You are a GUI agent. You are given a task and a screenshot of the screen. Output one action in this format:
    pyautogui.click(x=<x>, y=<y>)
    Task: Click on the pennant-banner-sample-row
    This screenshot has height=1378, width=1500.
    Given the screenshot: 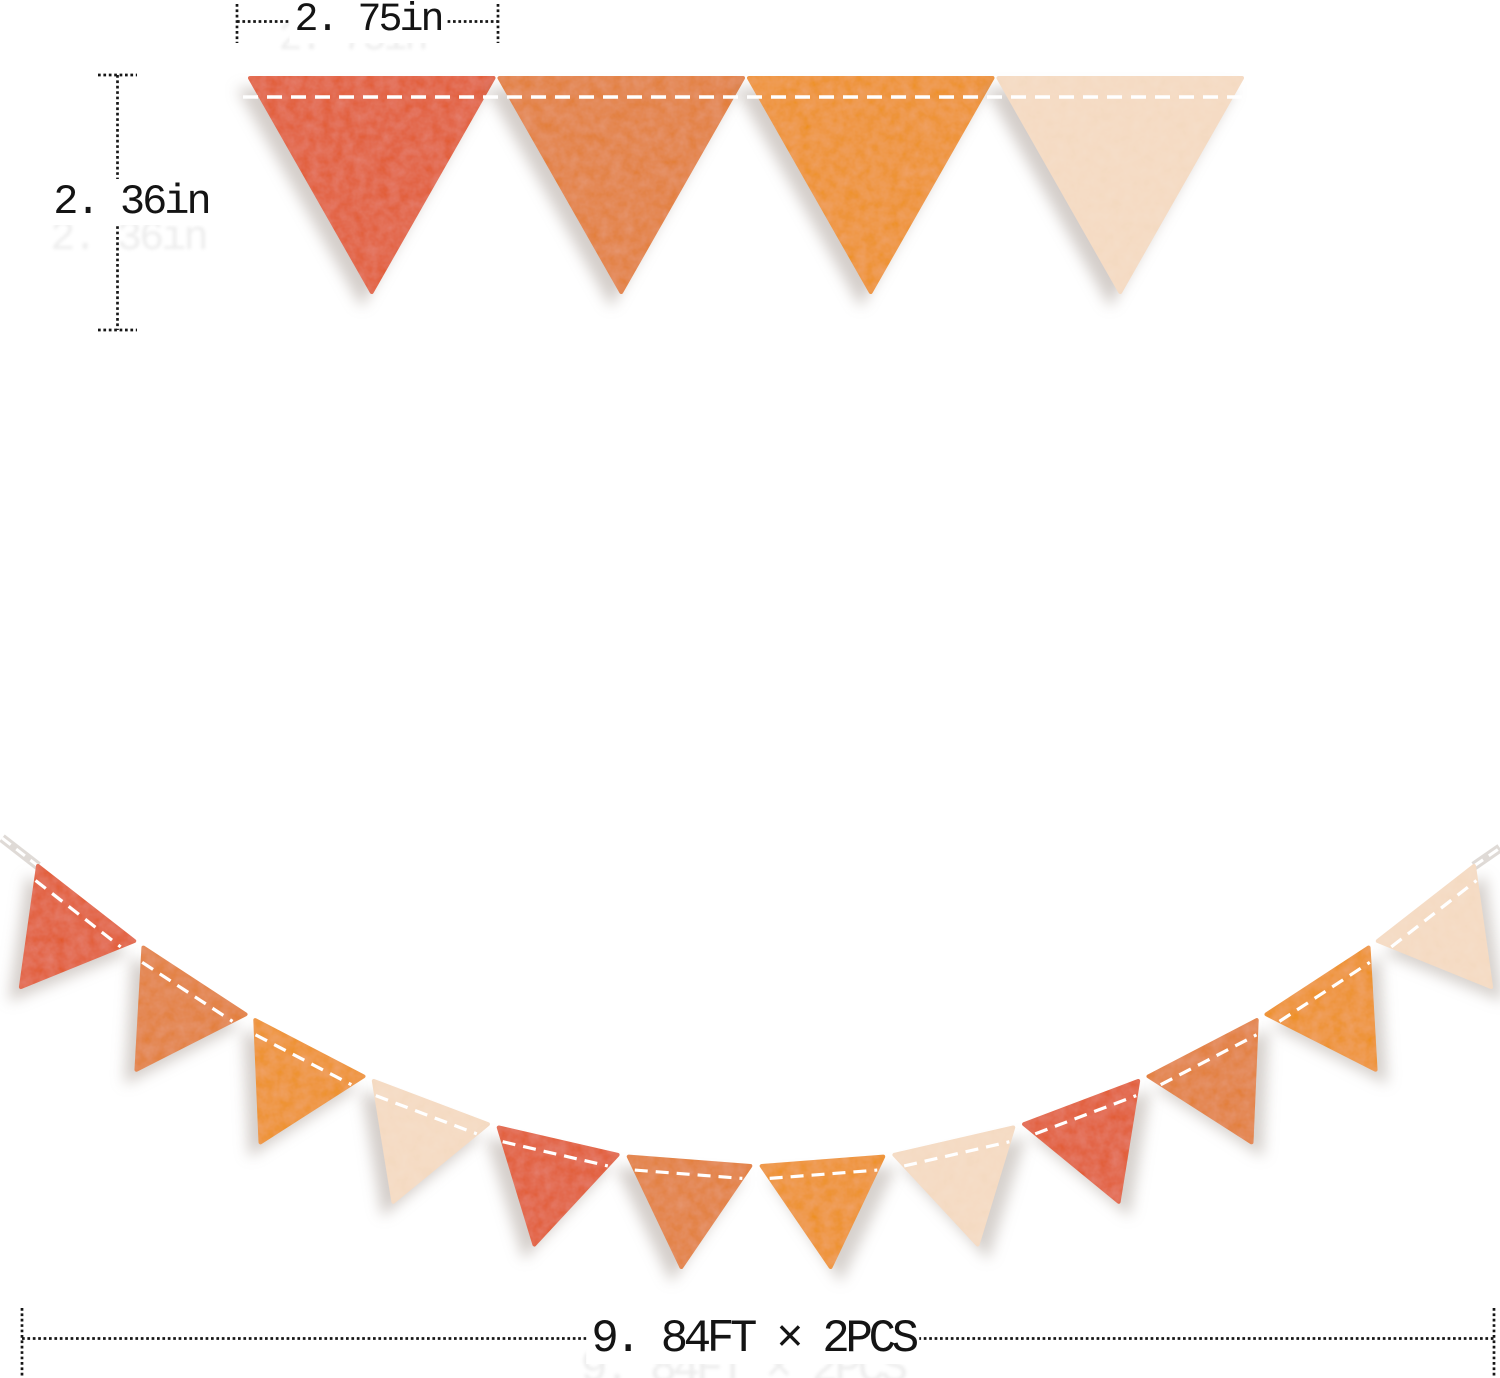 What is the action you would take?
    pyautogui.click(x=745, y=185)
    